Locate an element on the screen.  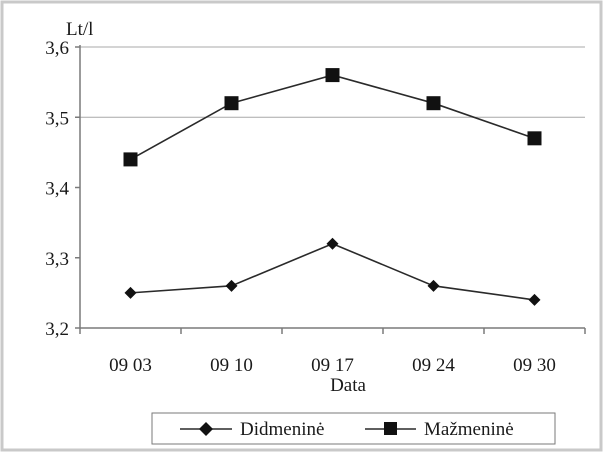
series-didmenine is located at coordinates (332, 271).